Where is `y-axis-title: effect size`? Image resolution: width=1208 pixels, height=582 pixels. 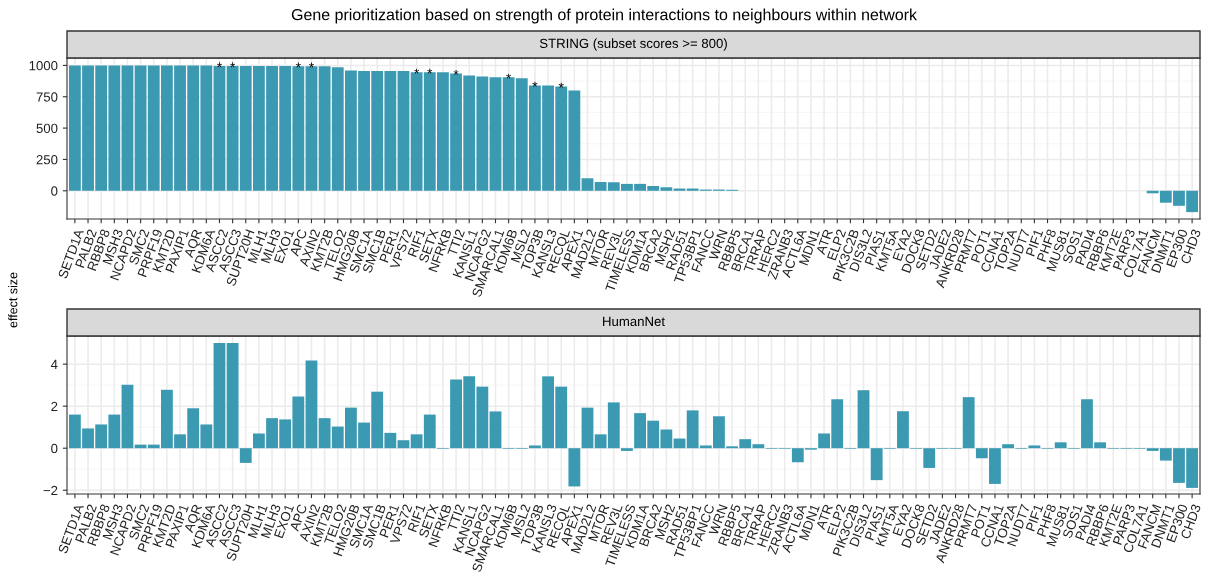 y-axis-title: effect size is located at coordinates (13, 300).